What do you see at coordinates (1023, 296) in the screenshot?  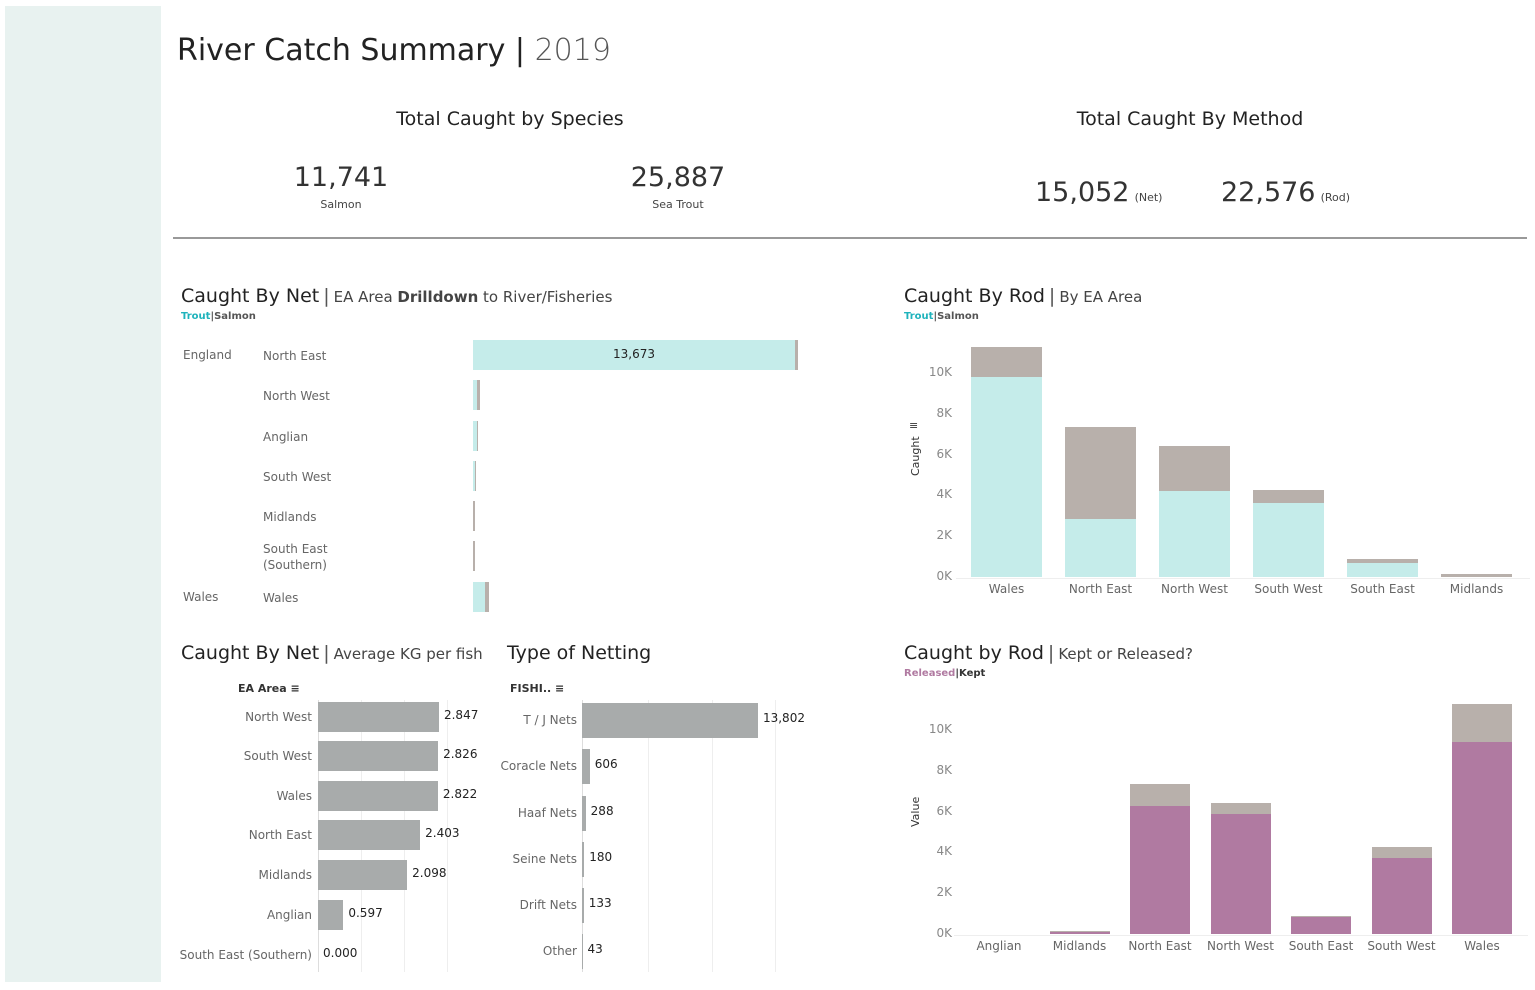 I see `rod-area-title: Caught By Rod | By EA Area` at bounding box center [1023, 296].